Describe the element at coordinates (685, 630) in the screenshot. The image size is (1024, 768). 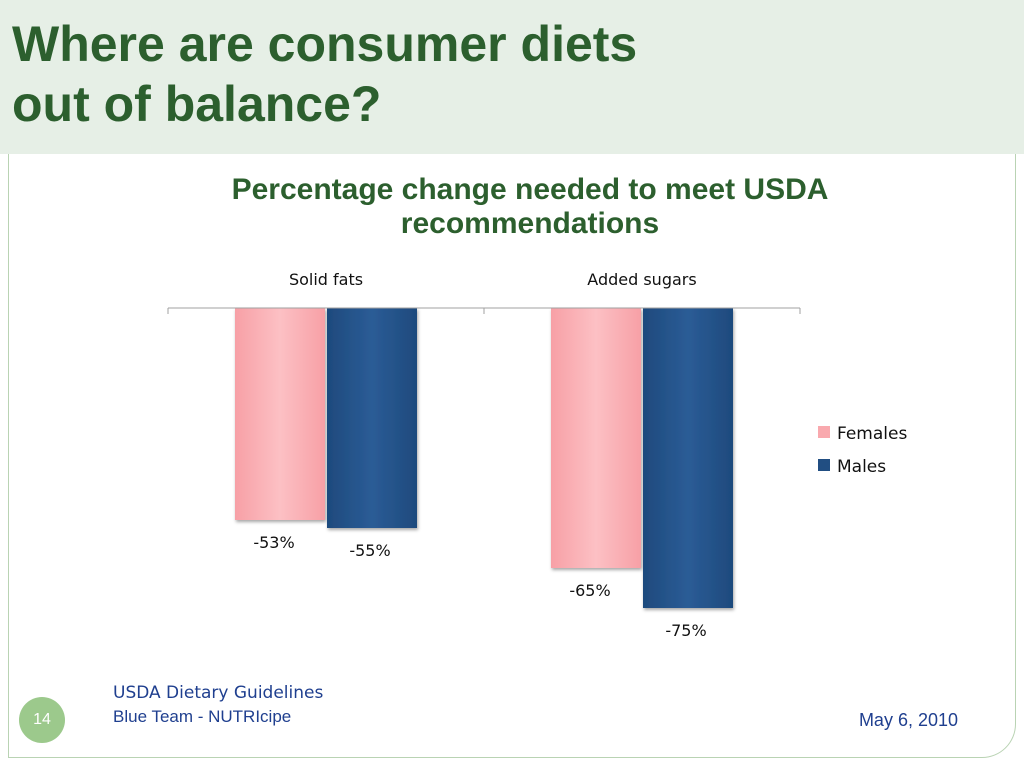
I see `data-label: -75%` at that location.